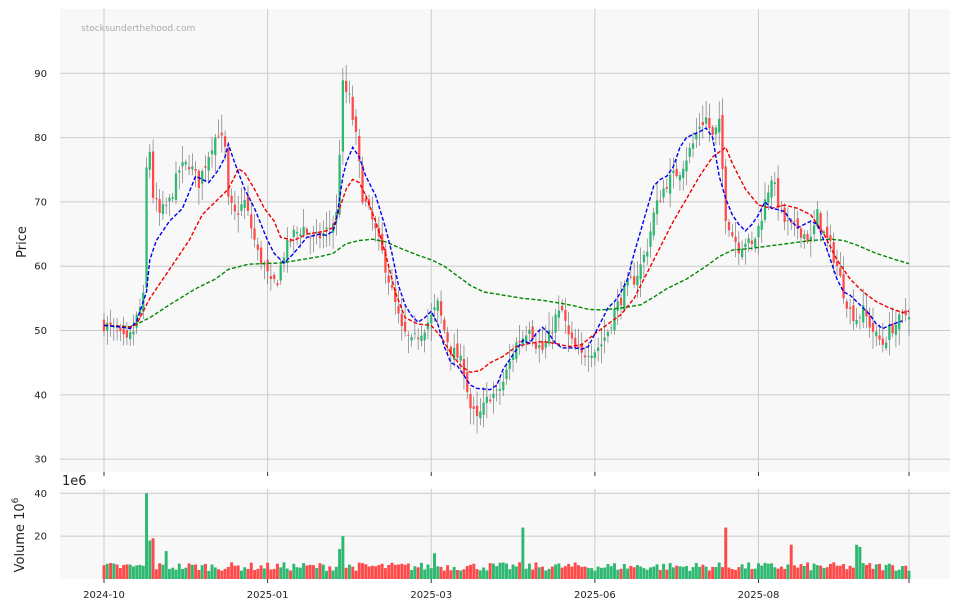 Image resolution: width=960 pixels, height=611 pixels. What do you see at coordinates (496, 590) in the screenshot?
I see `volume-x-tick-labels: 2024-10 2025-01 2025-03 2025-06 2025-08` at bounding box center [496, 590].